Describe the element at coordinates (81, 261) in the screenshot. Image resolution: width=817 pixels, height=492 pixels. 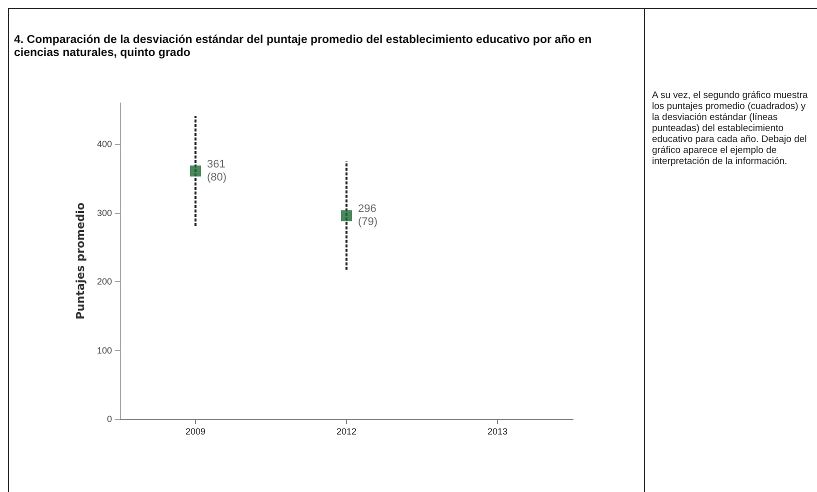
I see `y-axis-title: Puntajes promedio` at that location.